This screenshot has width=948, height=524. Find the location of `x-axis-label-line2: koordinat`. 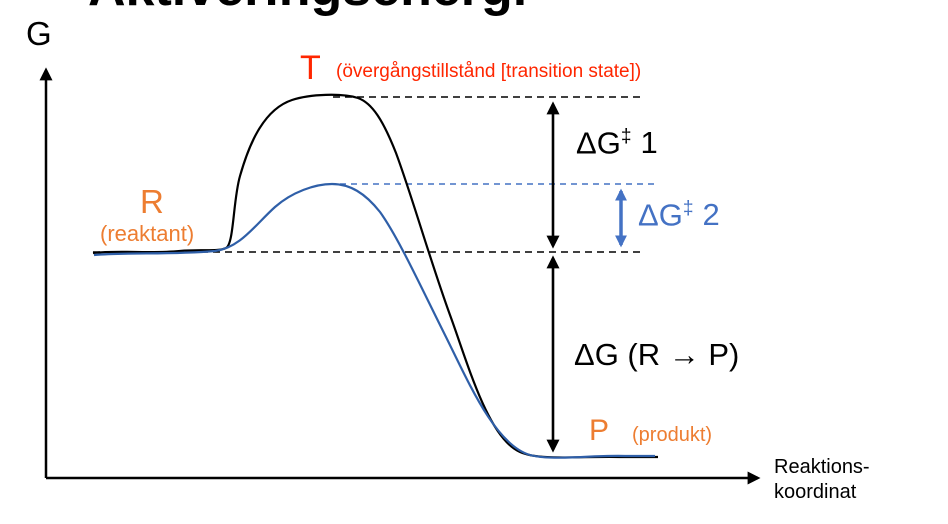

x-axis-label-line2: koordinat is located at coordinates (815, 492).